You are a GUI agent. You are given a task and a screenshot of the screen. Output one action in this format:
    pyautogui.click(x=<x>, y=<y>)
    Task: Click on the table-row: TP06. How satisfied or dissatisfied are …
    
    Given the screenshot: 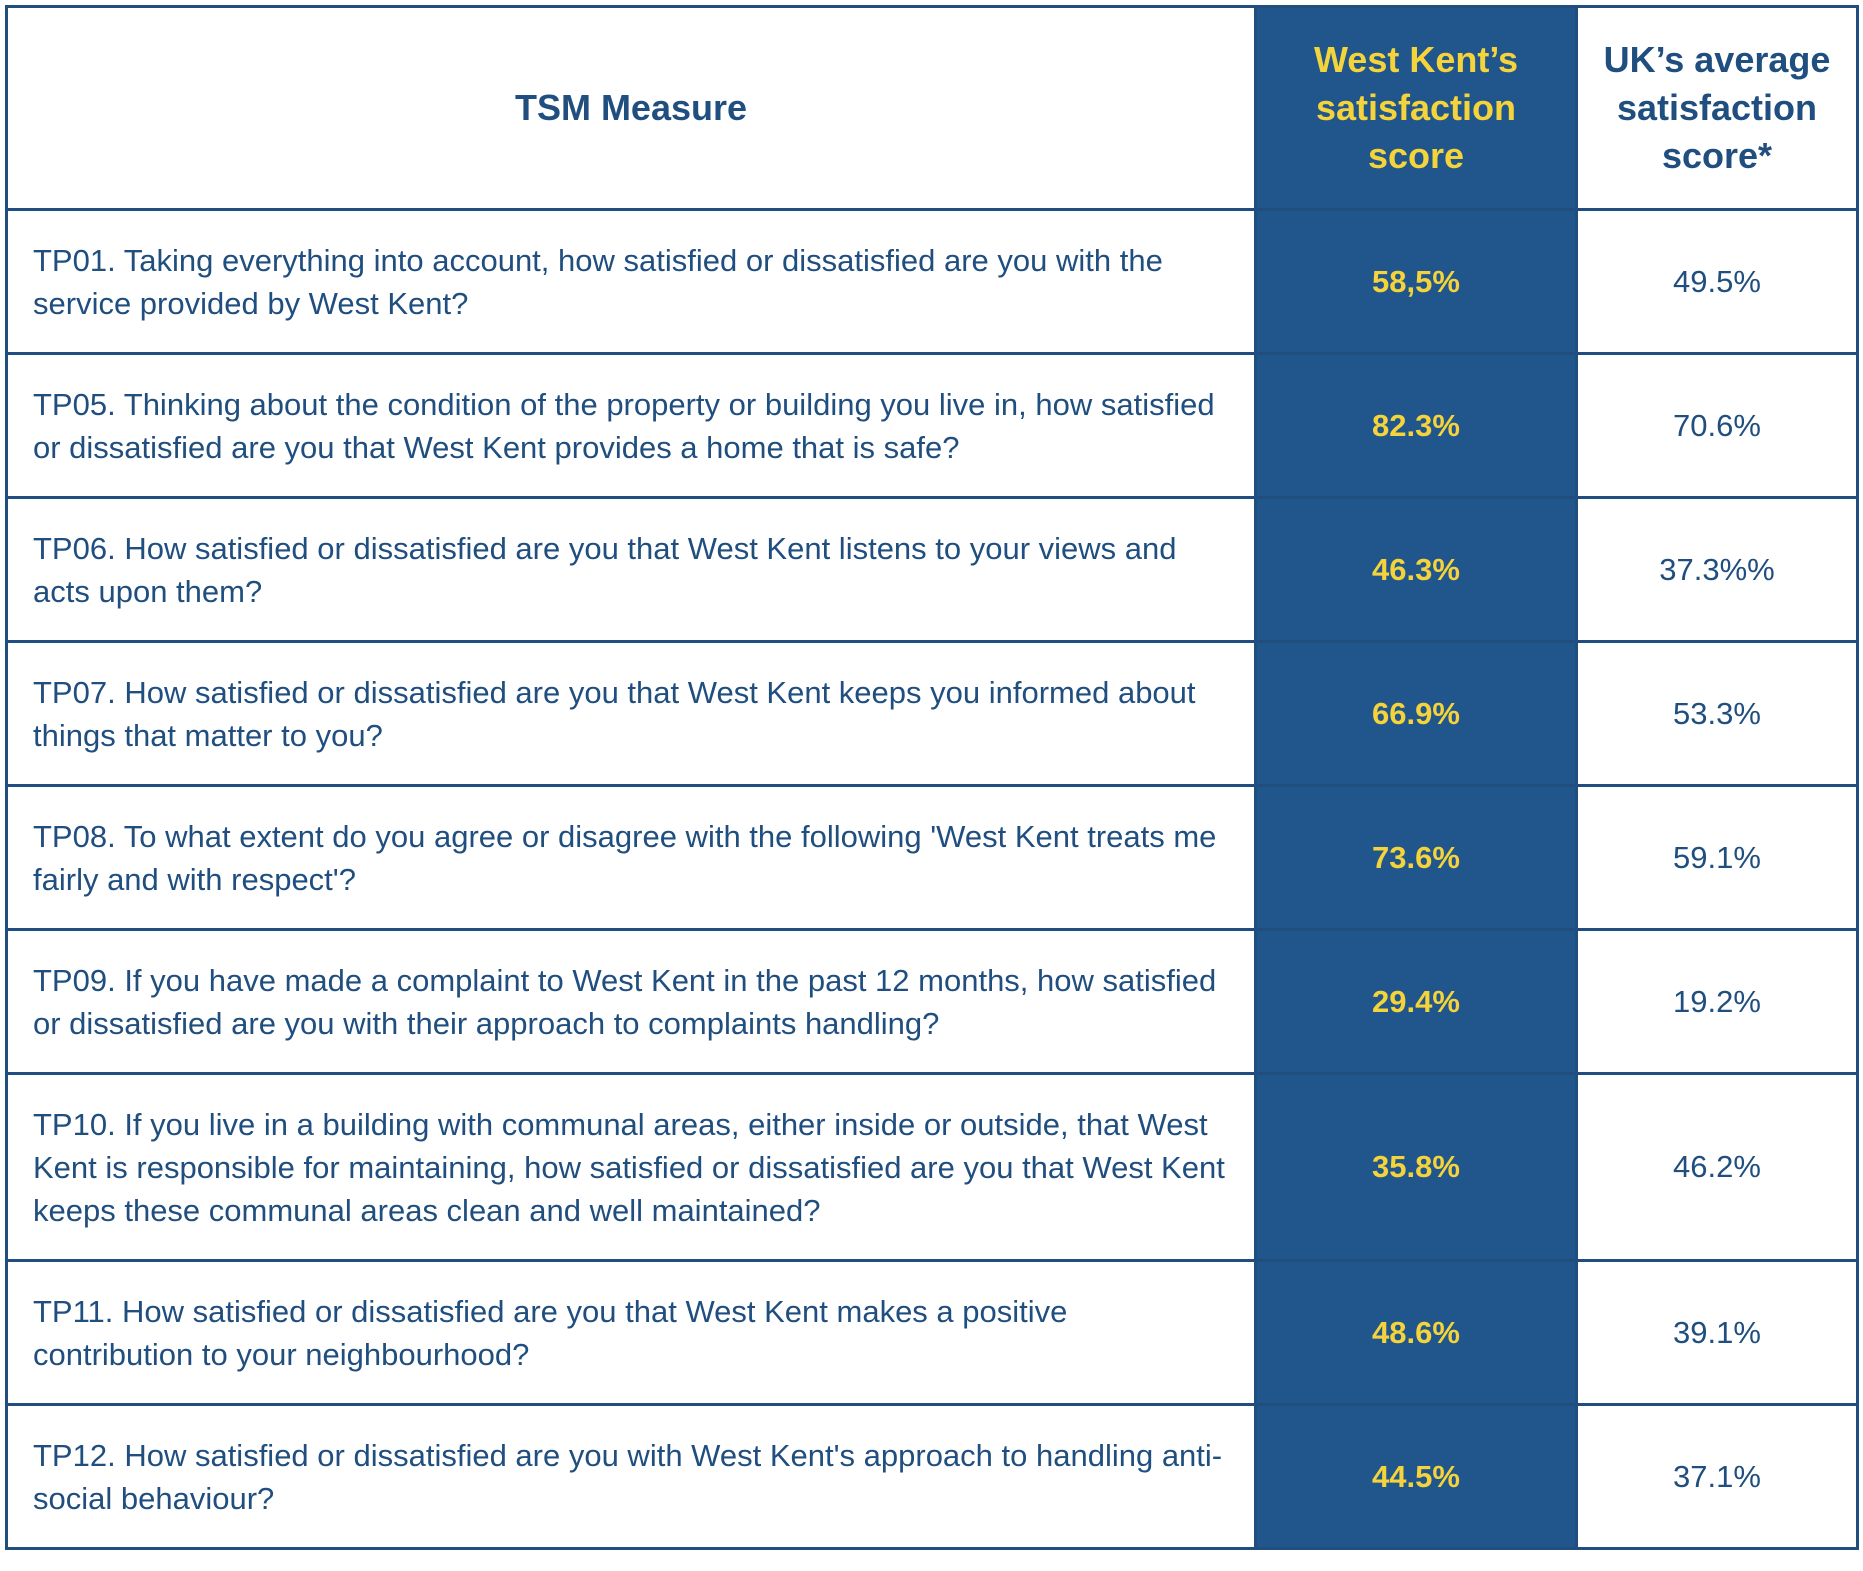 What is the action you would take?
    pyautogui.click(x=932, y=569)
    